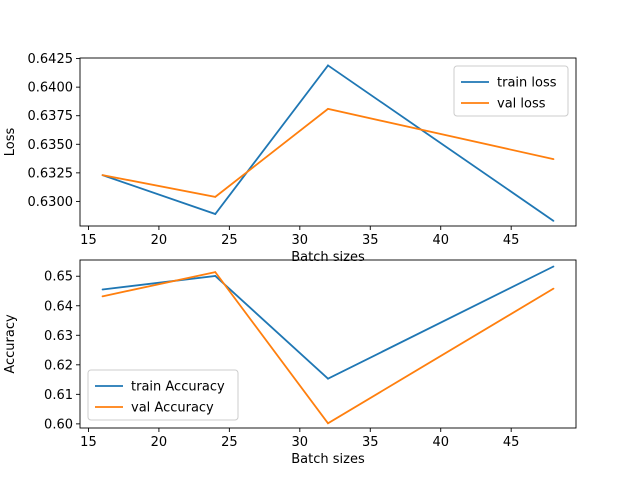 Image resolution: width=640 pixels, height=480 pixels. I want to click on legend-label-1-0: train Accuracy, so click(178, 387).